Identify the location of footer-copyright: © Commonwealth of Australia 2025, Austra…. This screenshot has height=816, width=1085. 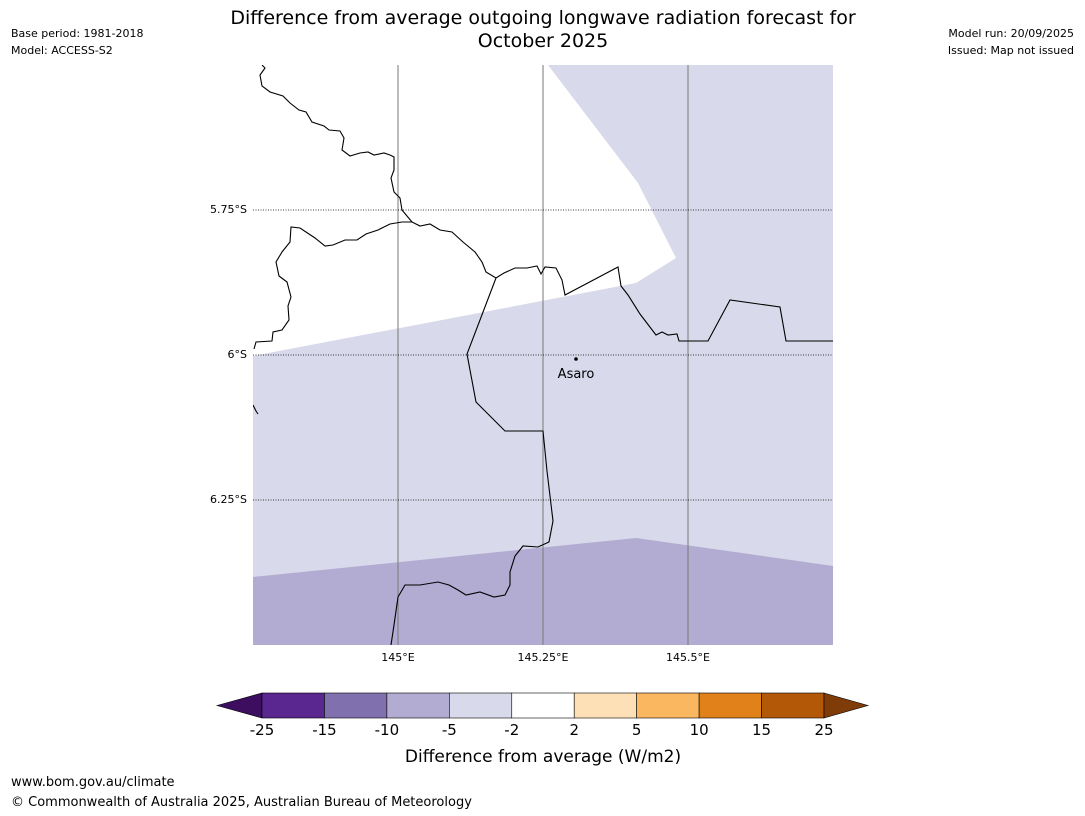
(241, 802).